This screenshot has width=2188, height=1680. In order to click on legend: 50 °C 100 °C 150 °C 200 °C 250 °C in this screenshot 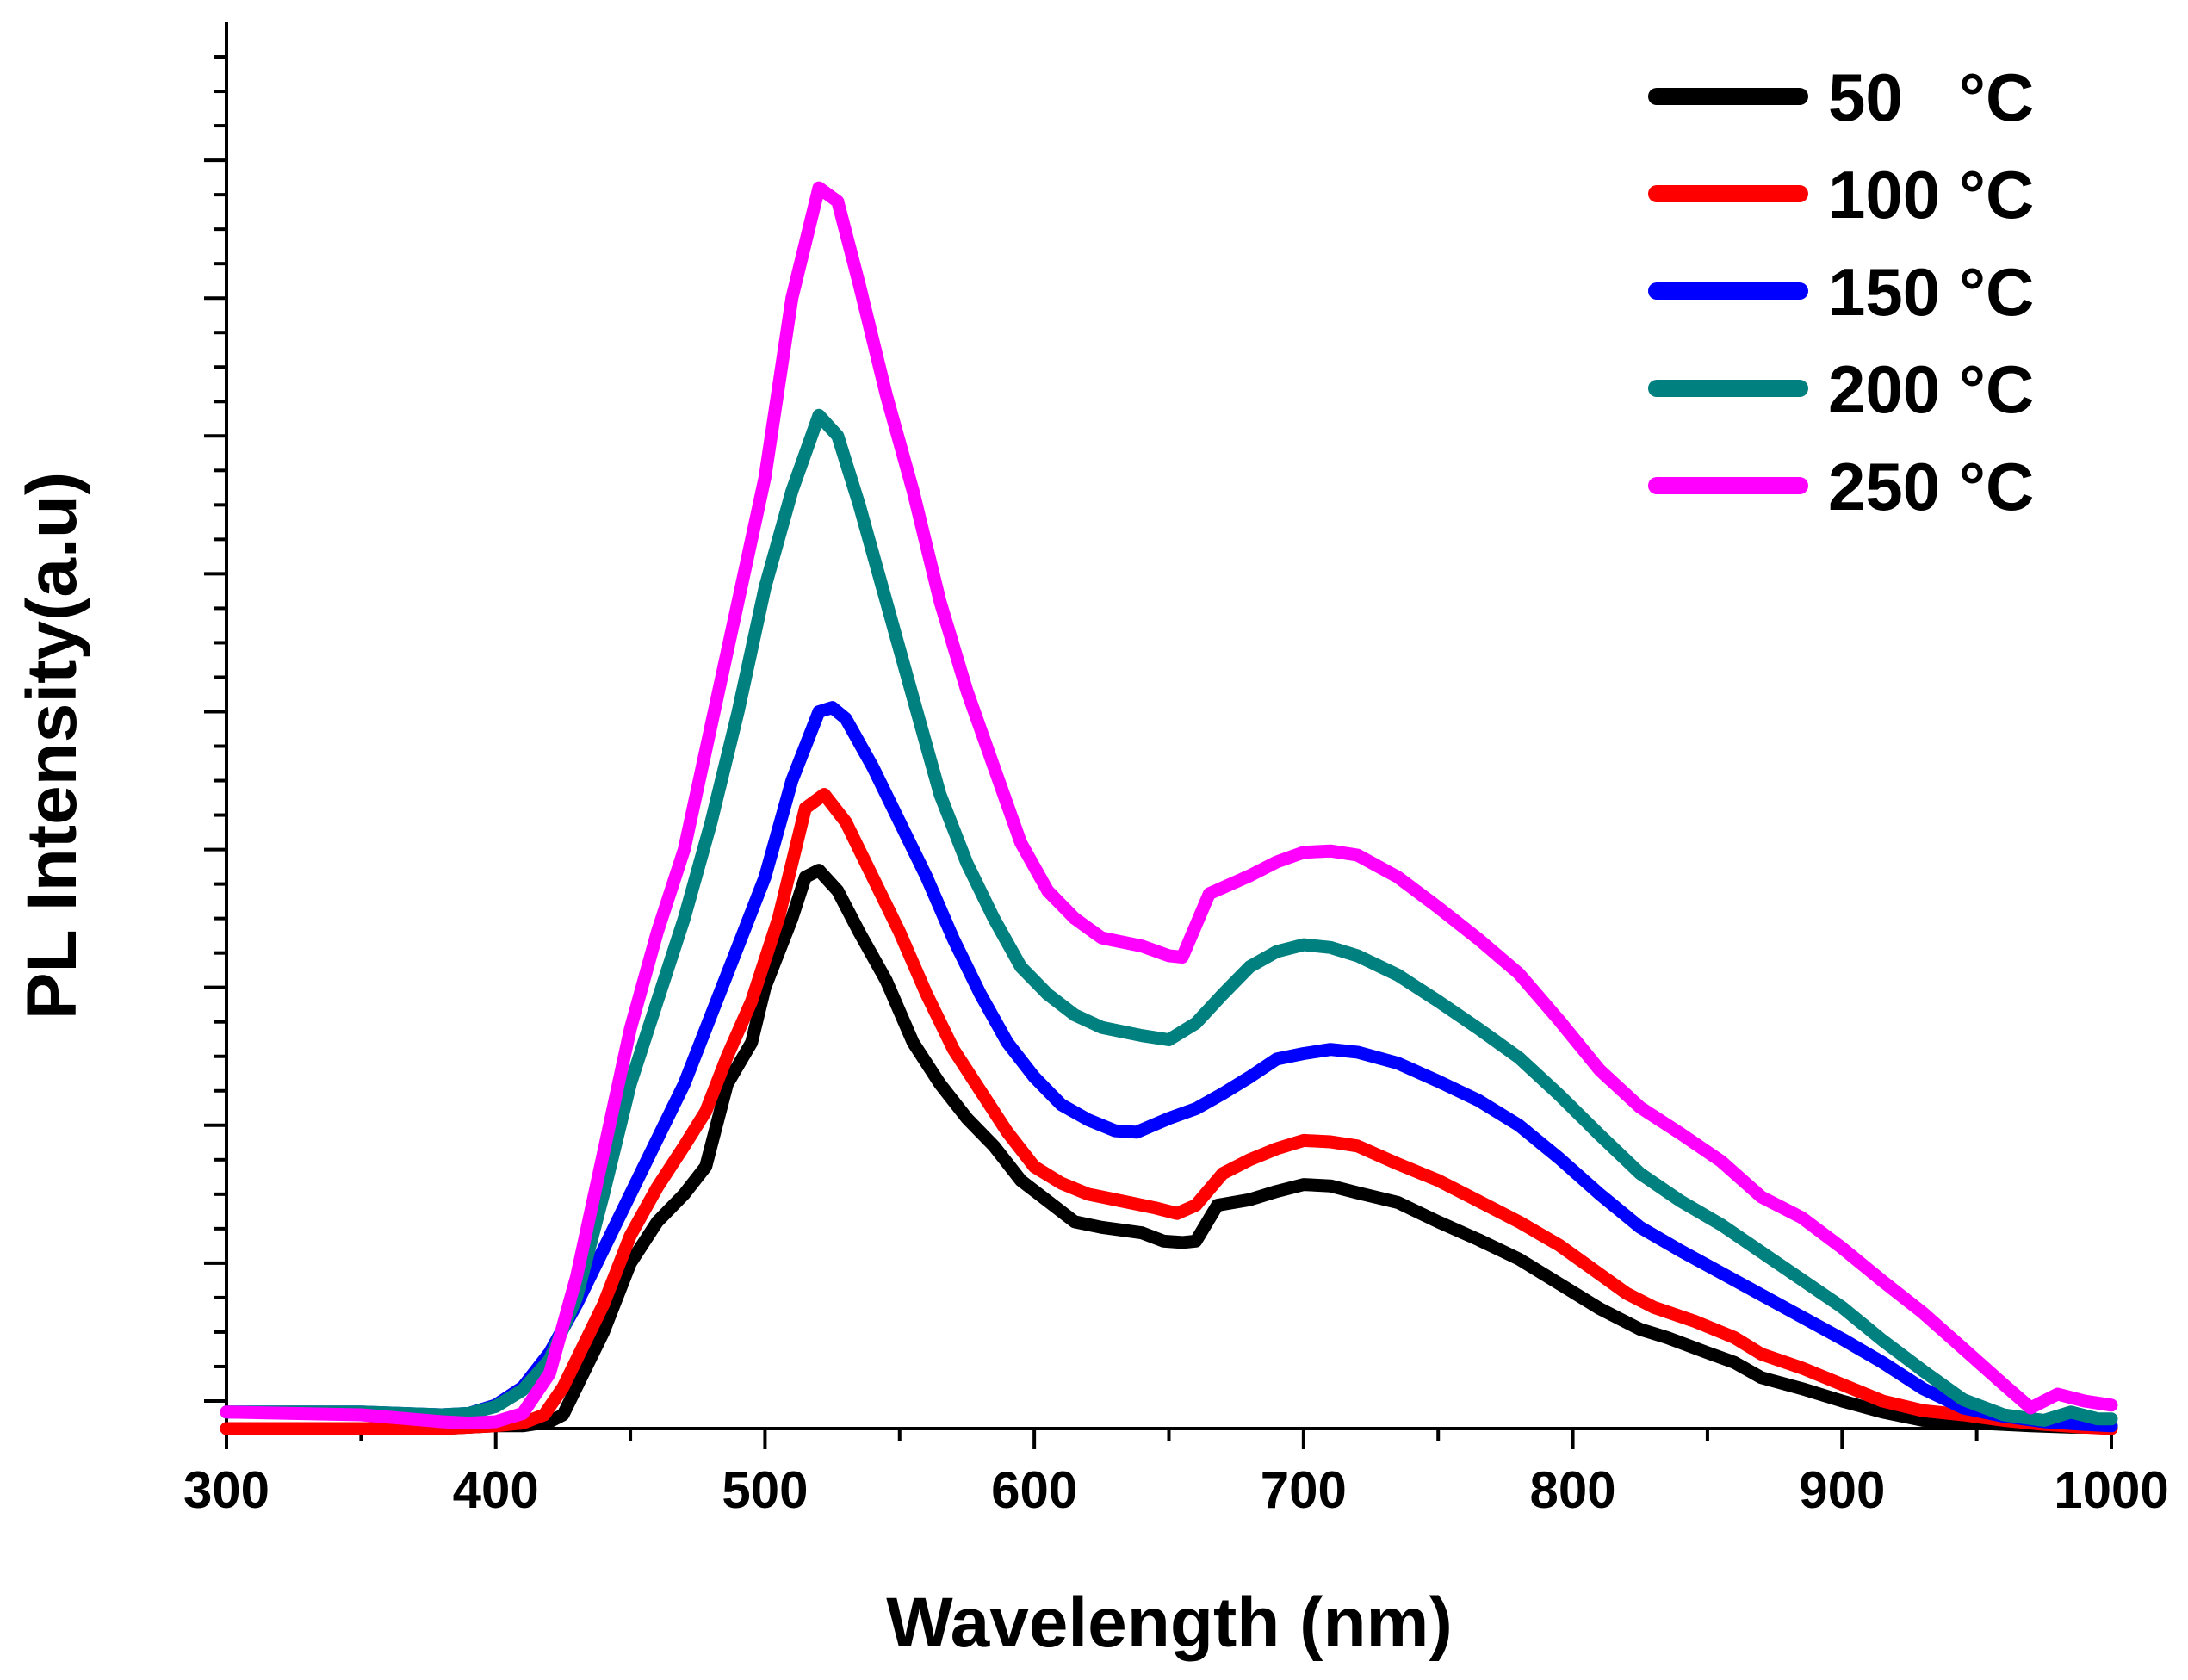, I will do `click(1841, 292)`.